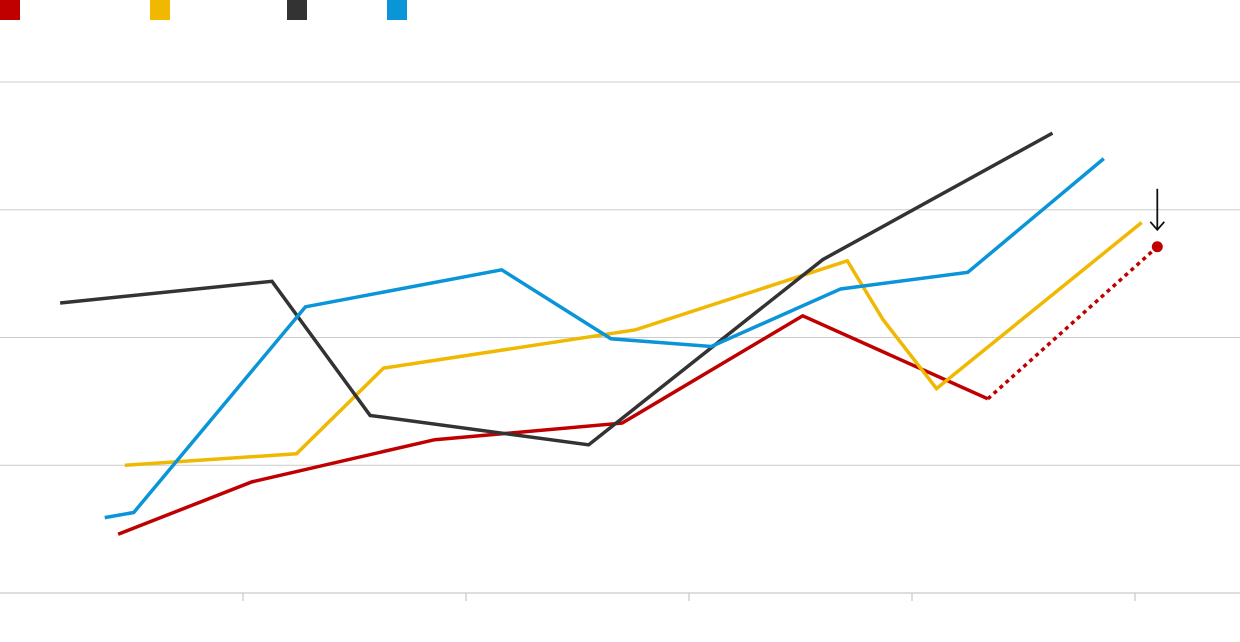 This screenshot has width=1240, height=642. I want to click on legend, so click(620, 11).